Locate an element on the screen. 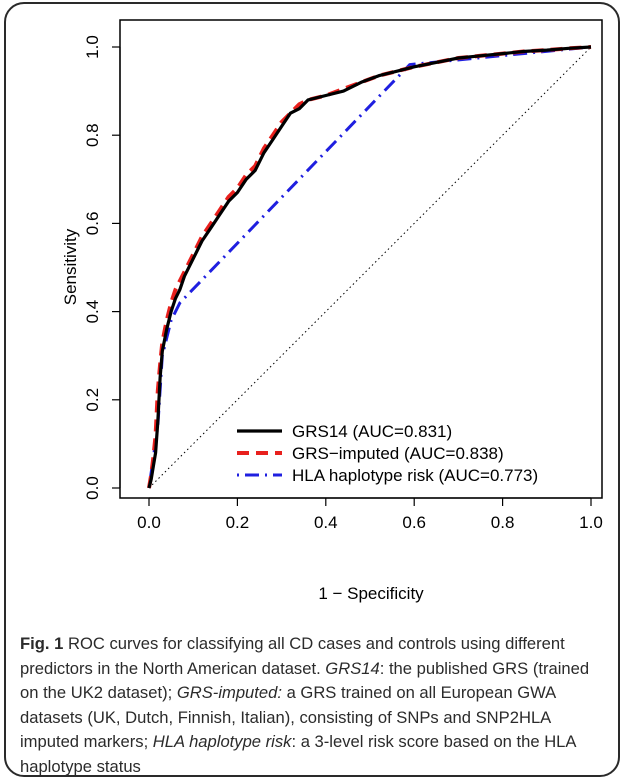  x-tick-label: 0.0 is located at coordinates (149, 522).